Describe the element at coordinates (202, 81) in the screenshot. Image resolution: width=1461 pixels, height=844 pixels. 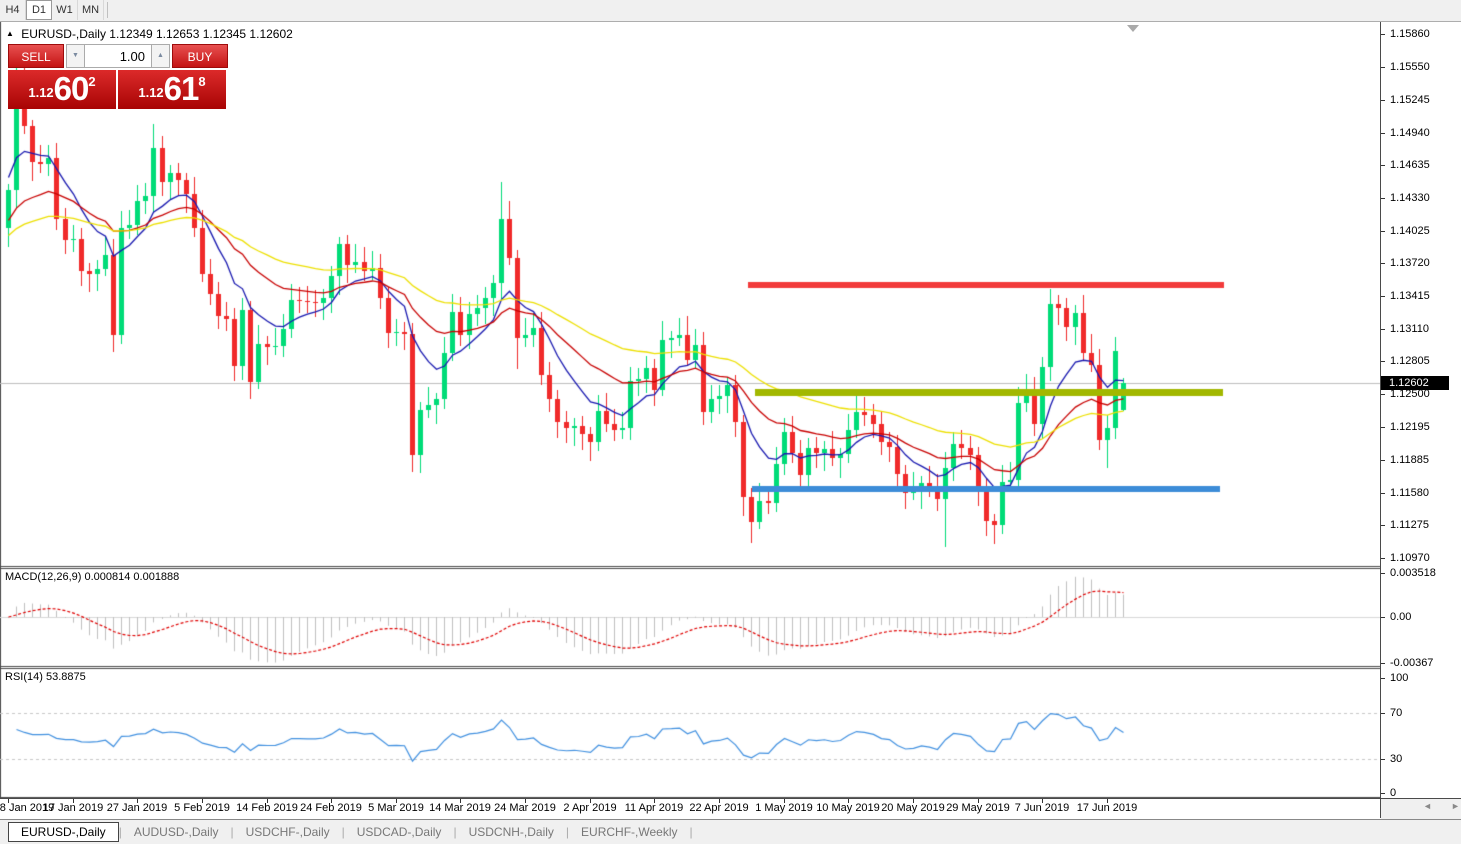
I see `buy-price-pip: 8` at that location.